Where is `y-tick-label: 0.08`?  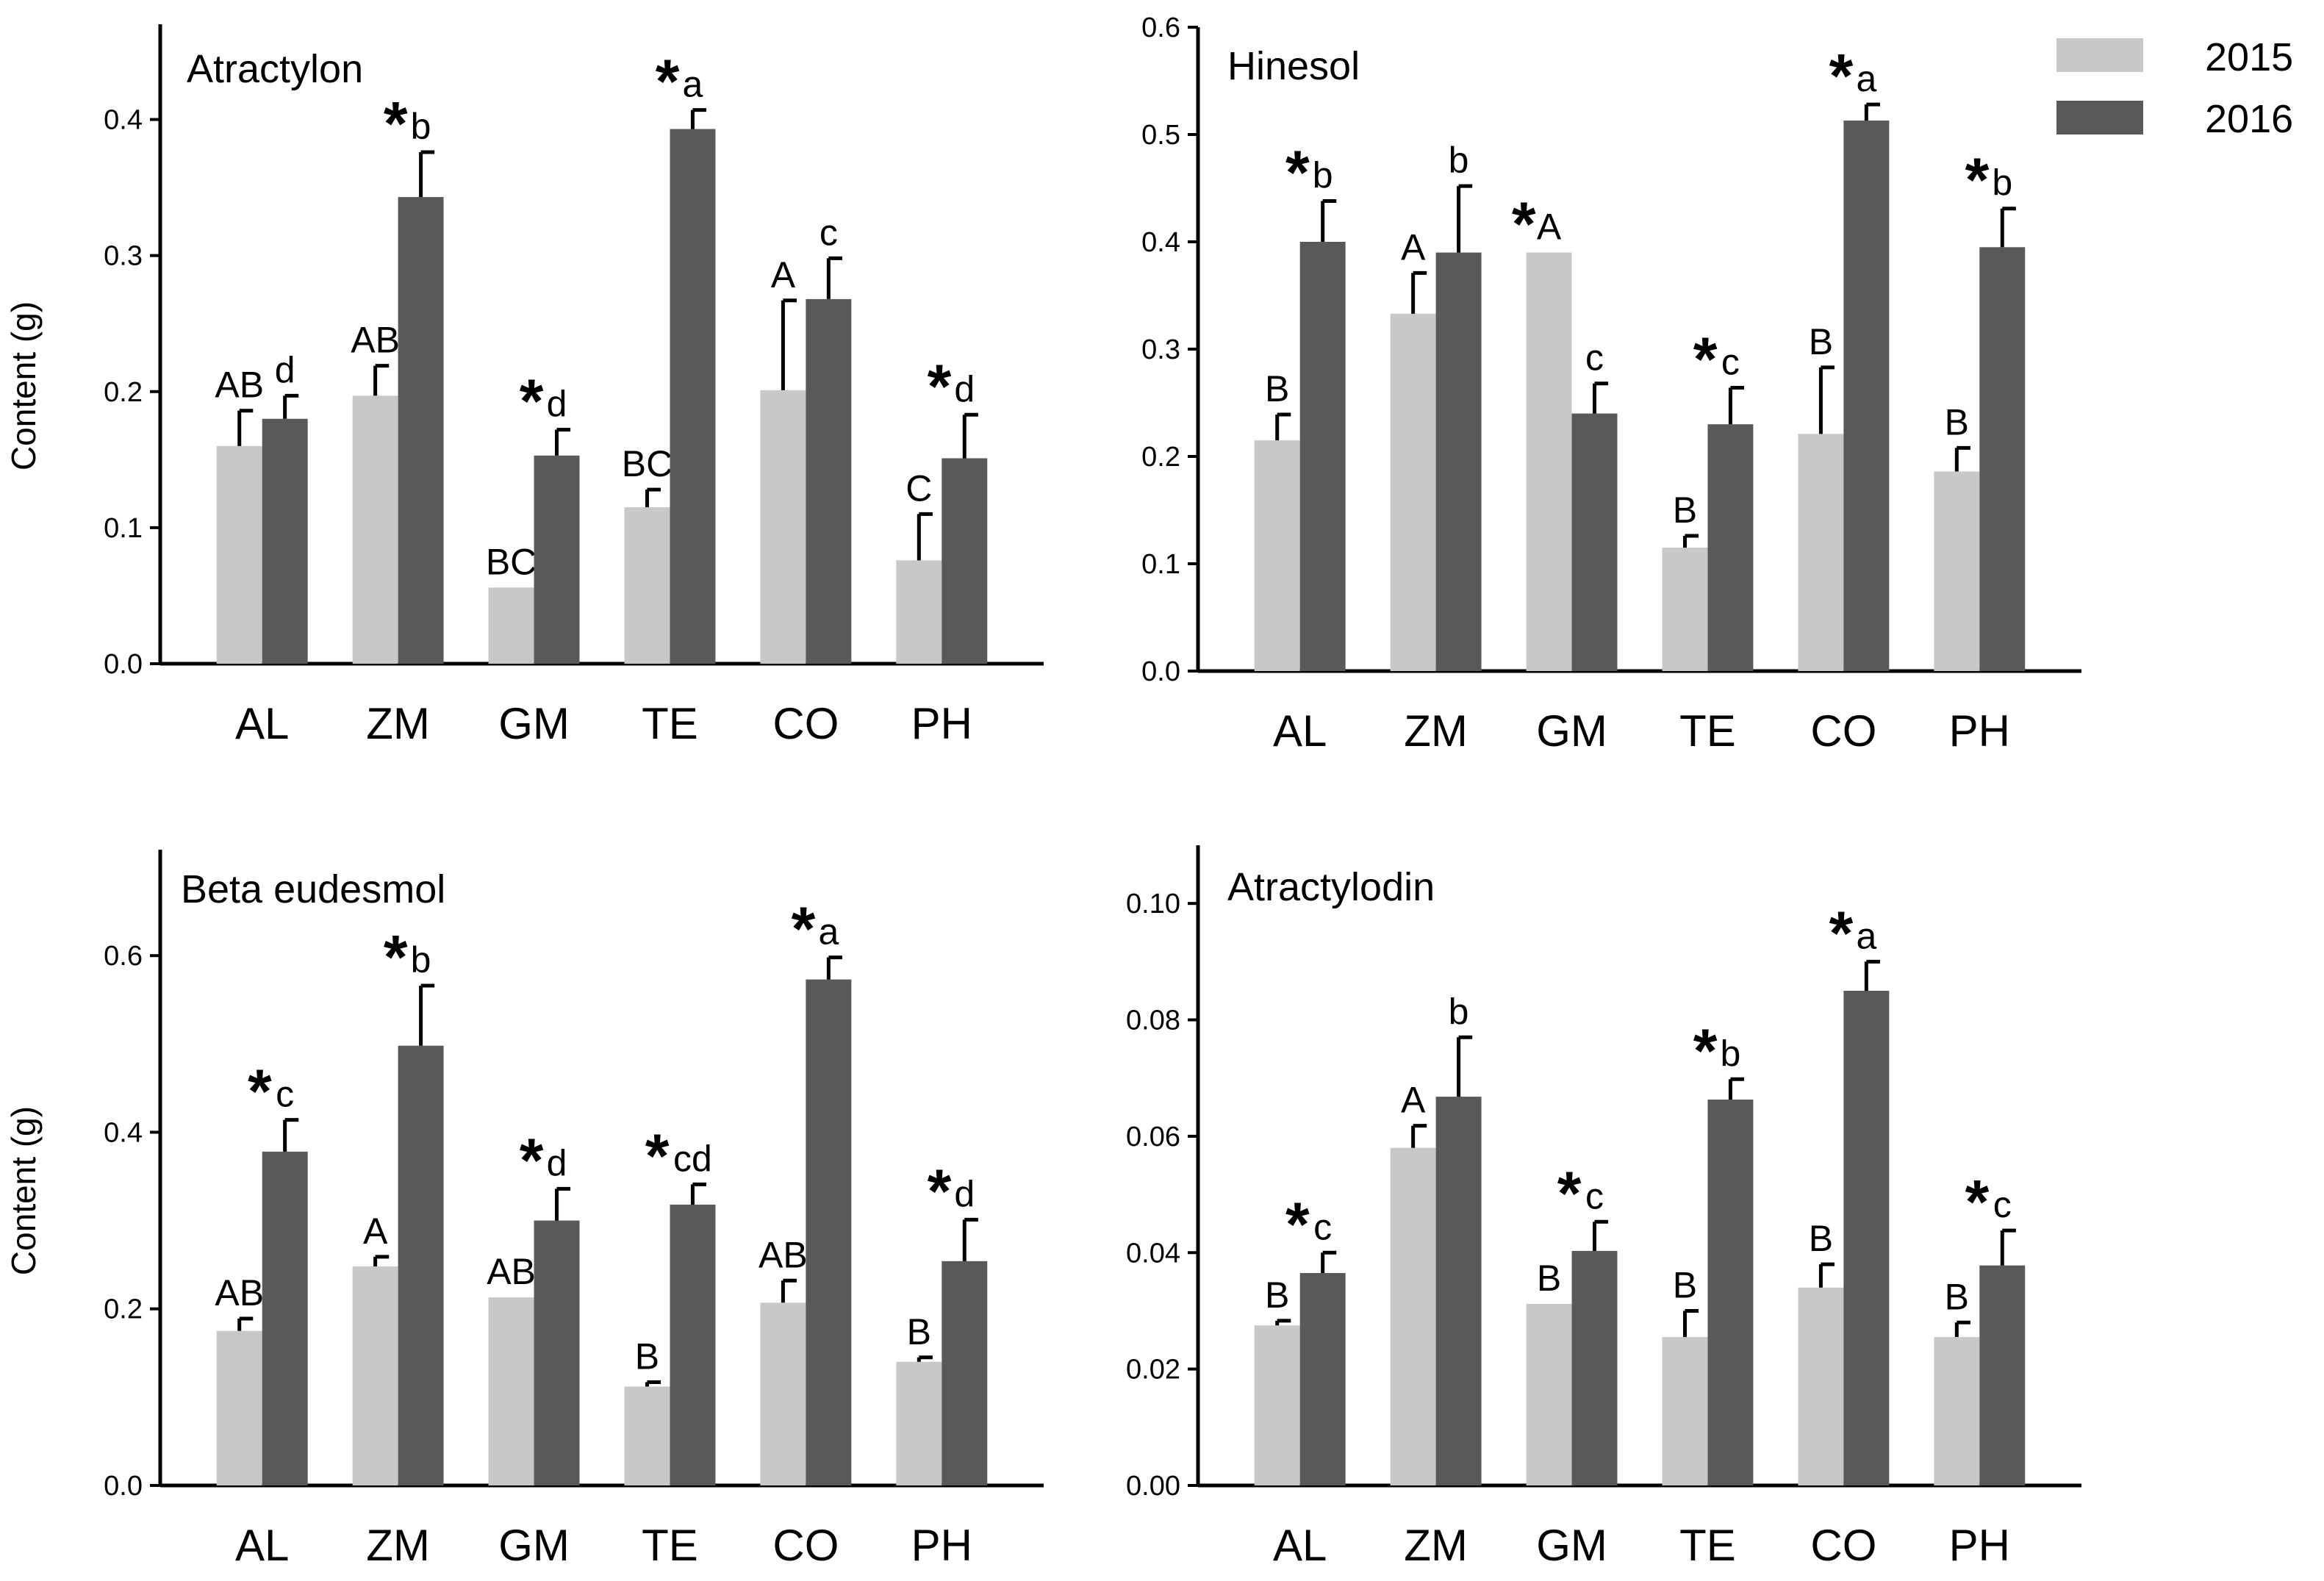
y-tick-label: 0.08 is located at coordinates (1153, 1020).